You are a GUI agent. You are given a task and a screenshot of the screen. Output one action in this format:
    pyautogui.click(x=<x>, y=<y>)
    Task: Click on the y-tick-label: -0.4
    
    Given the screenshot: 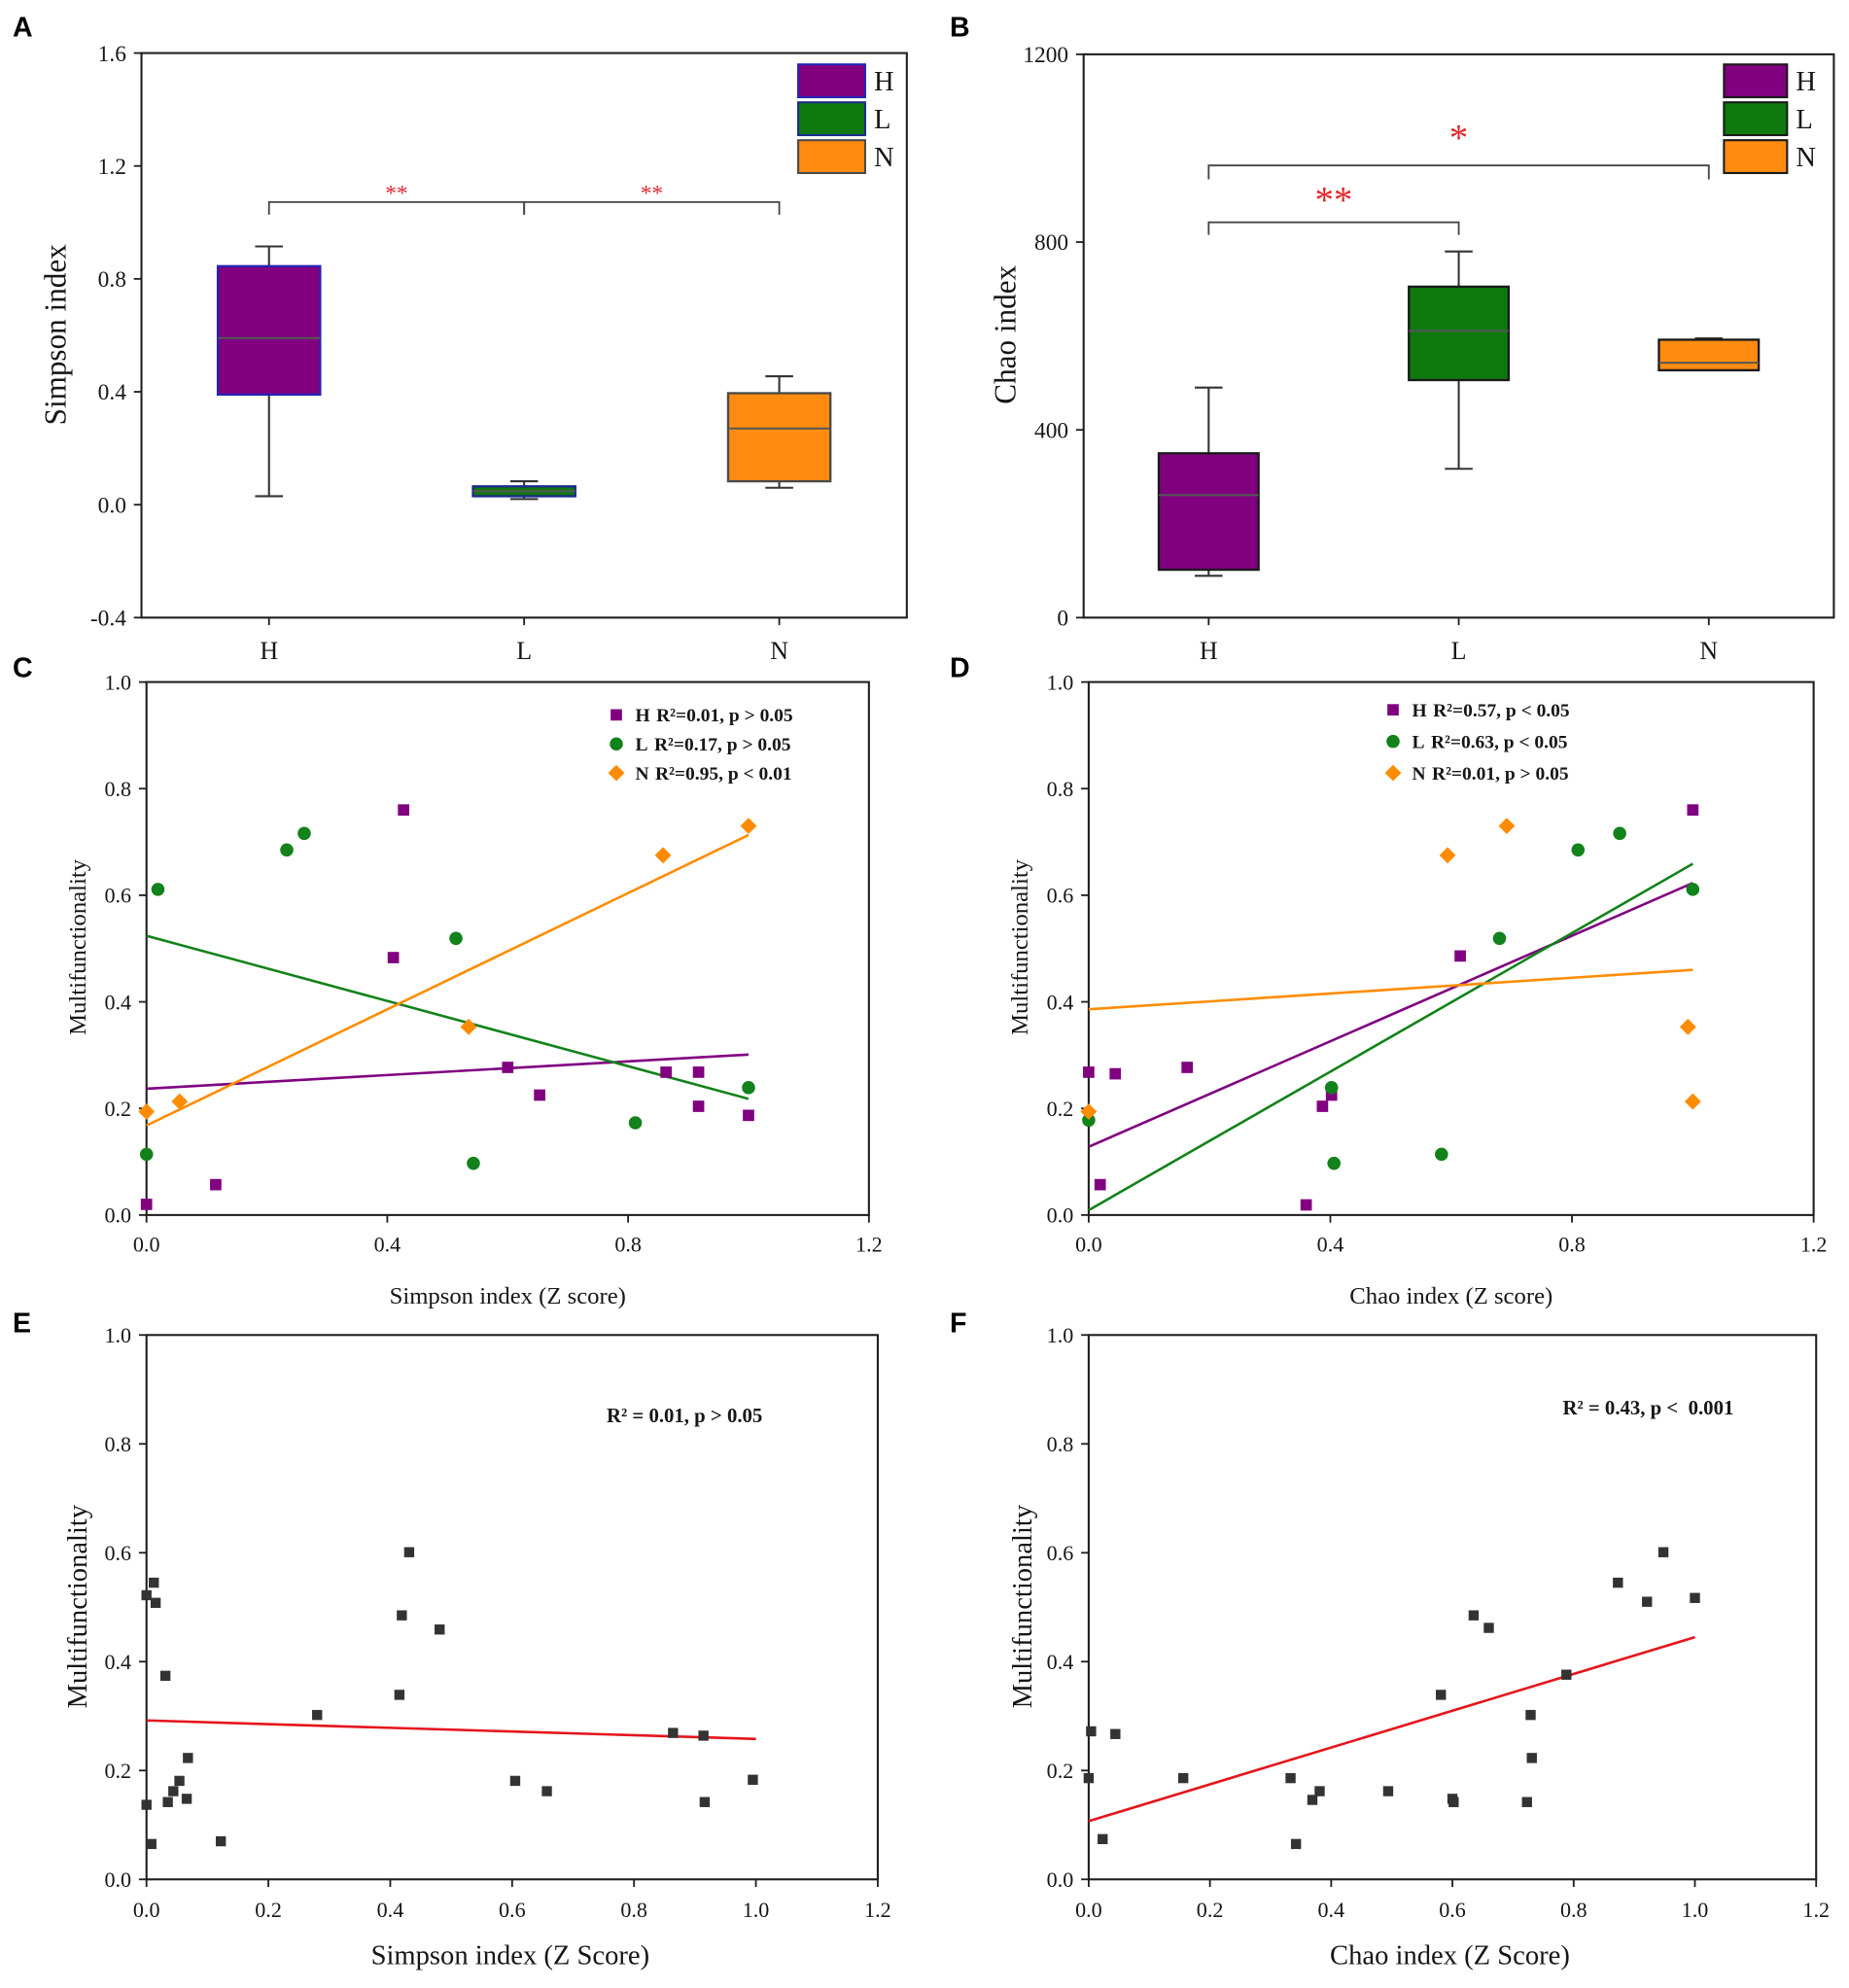 What is the action you would take?
    pyautogui.click(x=108, y=620)
    